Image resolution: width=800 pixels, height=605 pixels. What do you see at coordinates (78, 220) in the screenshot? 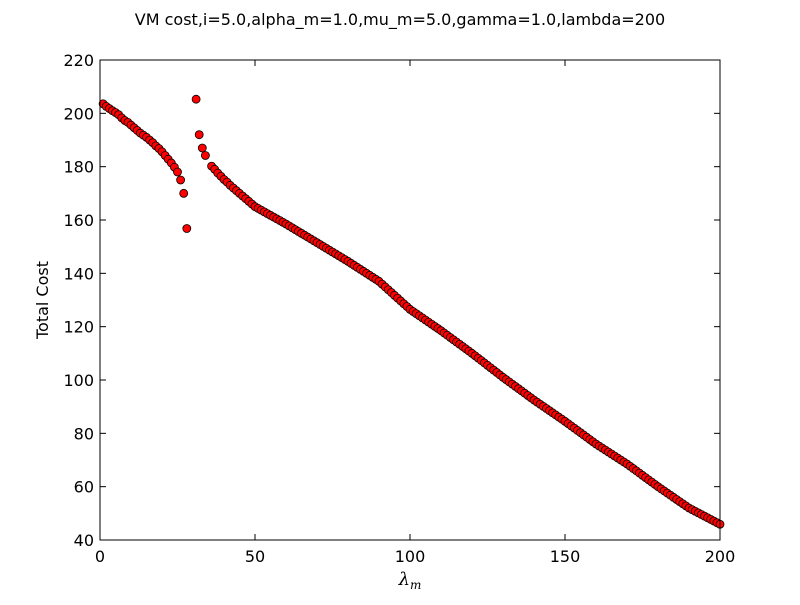
I see `y-tick-label: 160` at bounding box center [78, 220].